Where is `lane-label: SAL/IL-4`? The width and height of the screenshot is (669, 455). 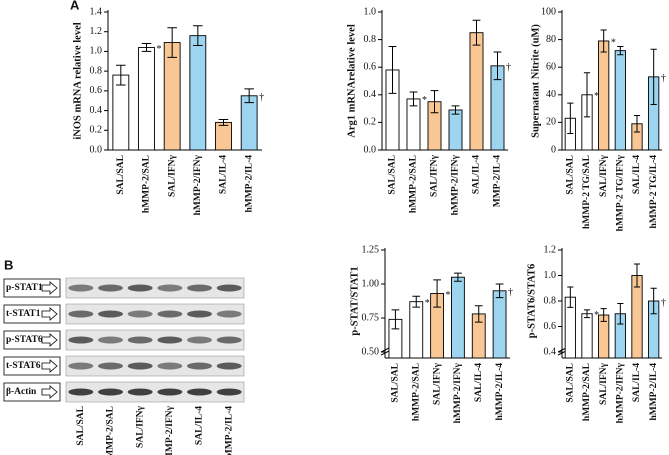 lane-label: SAL/IL-4 is located at coordinates (200, 425).